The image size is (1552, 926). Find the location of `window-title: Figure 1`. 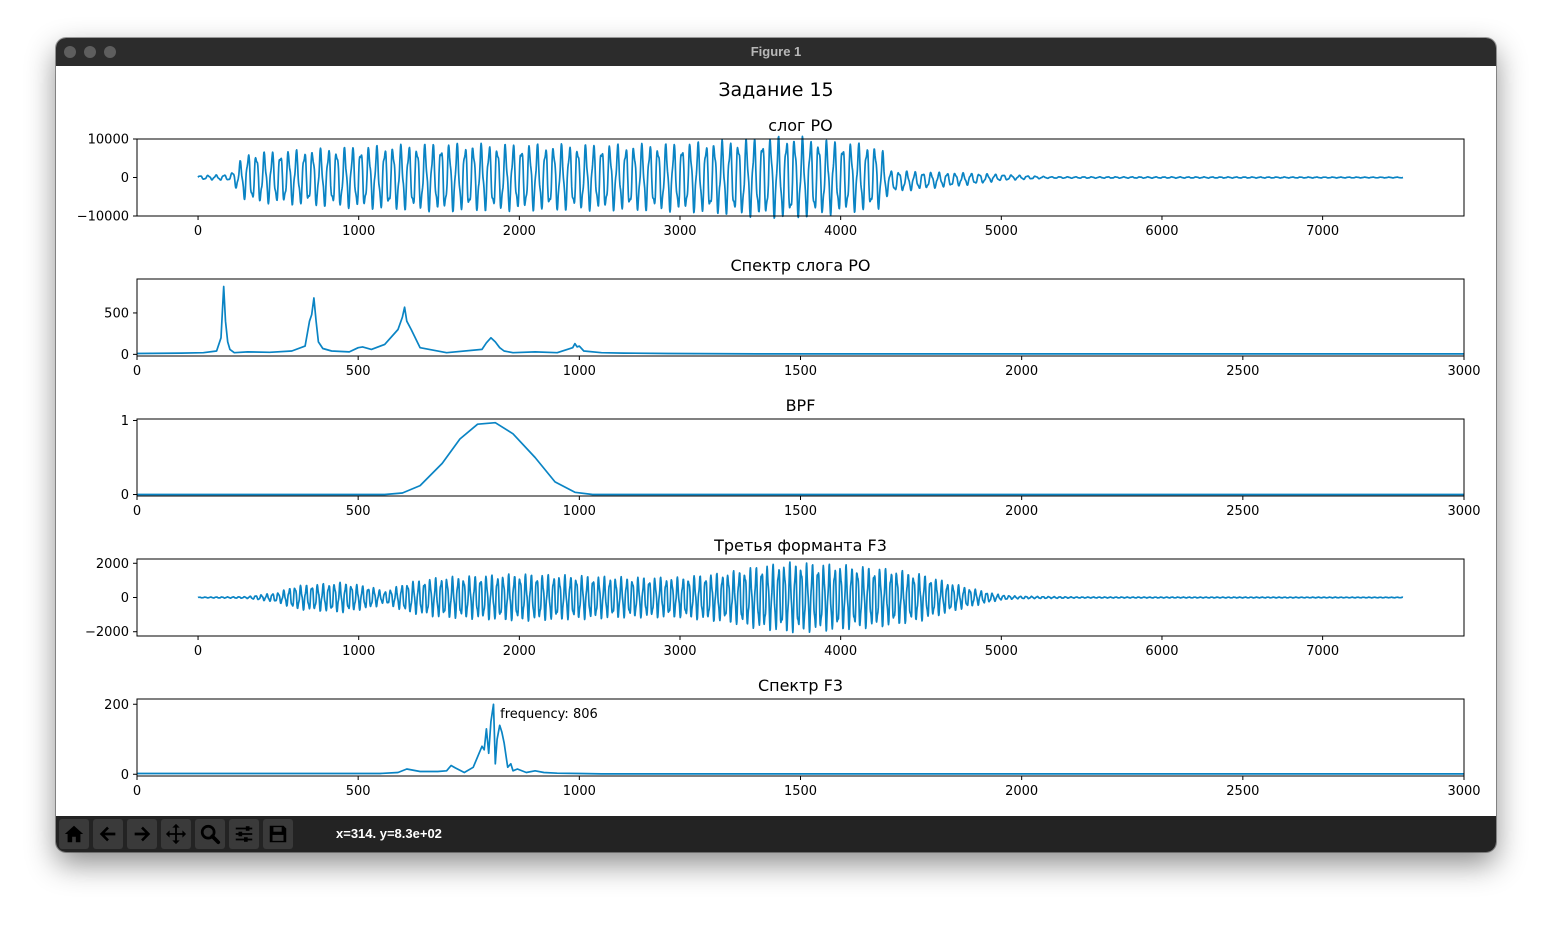

window-title: Figure 1 is located at coordinates (776, 51).